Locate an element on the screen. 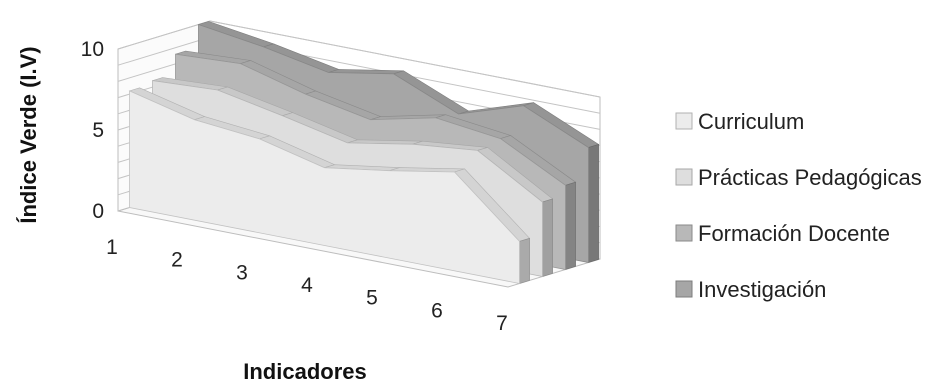 The image size is (950, 386). legend-label: Formación Docente is located at coordinates (794, 233).